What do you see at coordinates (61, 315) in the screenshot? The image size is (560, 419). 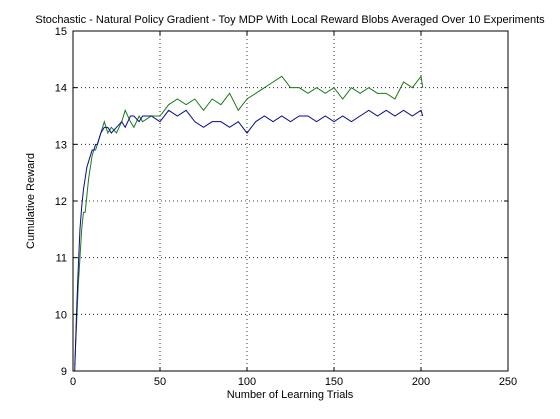 I see `y-tick-label: 10` at bounding box center [61, 315].